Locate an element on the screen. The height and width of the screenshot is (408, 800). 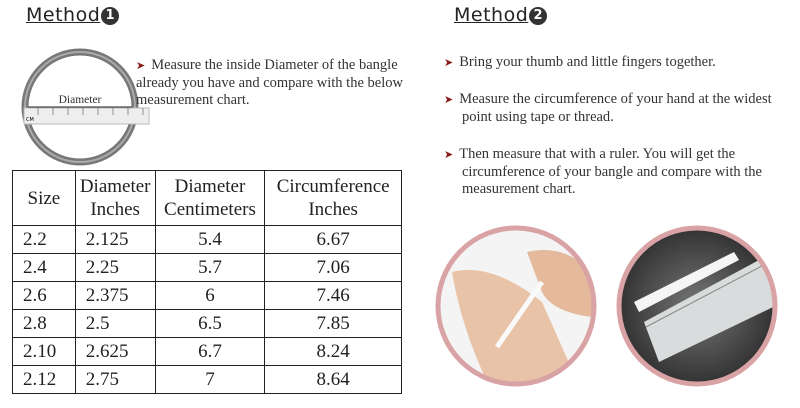
method2-title: Method is located at coordinates (491, 15).